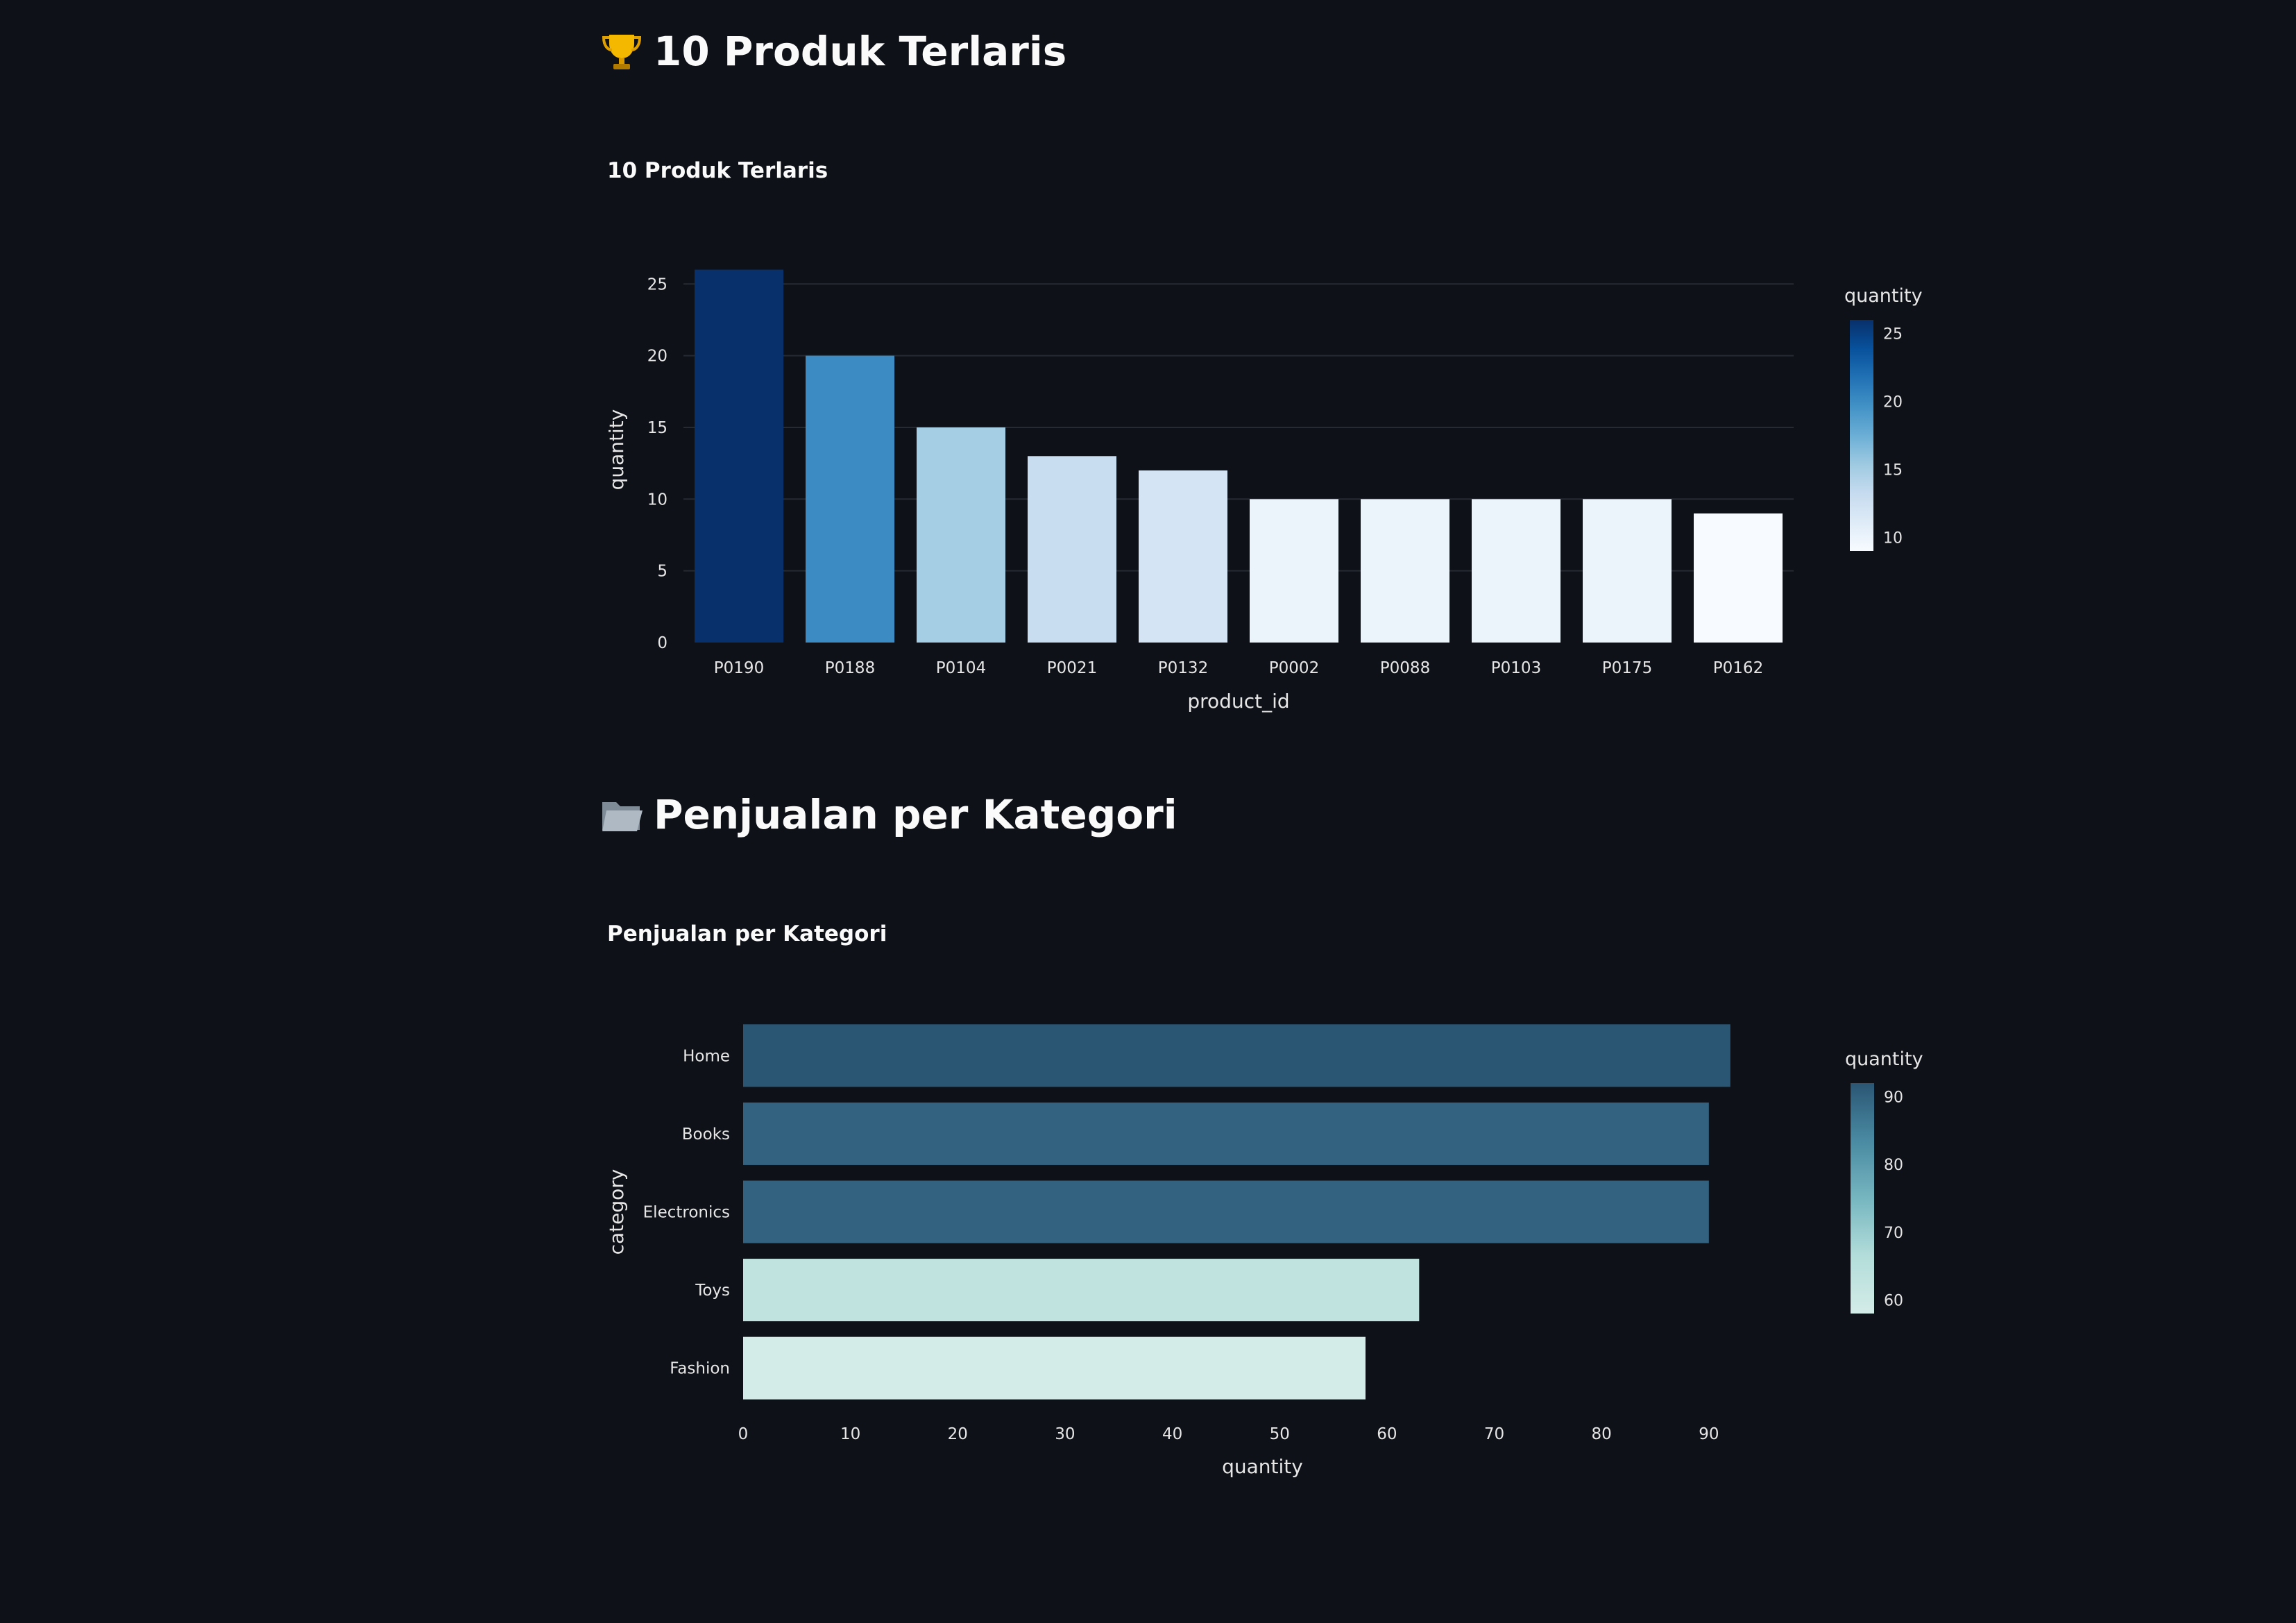 The width and height of the screenshot is (2296, 1623). I want to click on x-tick-label: 60, so click(1387, 1434).